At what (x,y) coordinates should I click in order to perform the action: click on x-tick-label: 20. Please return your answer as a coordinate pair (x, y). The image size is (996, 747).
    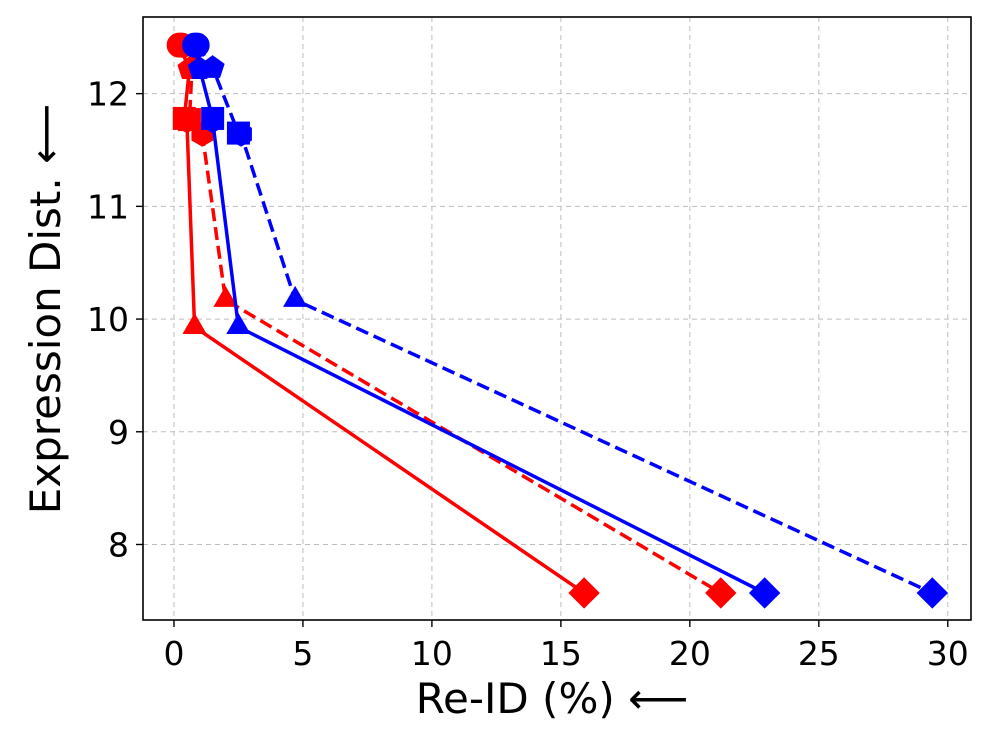
    Looking at the image, I should click on (690, 653).